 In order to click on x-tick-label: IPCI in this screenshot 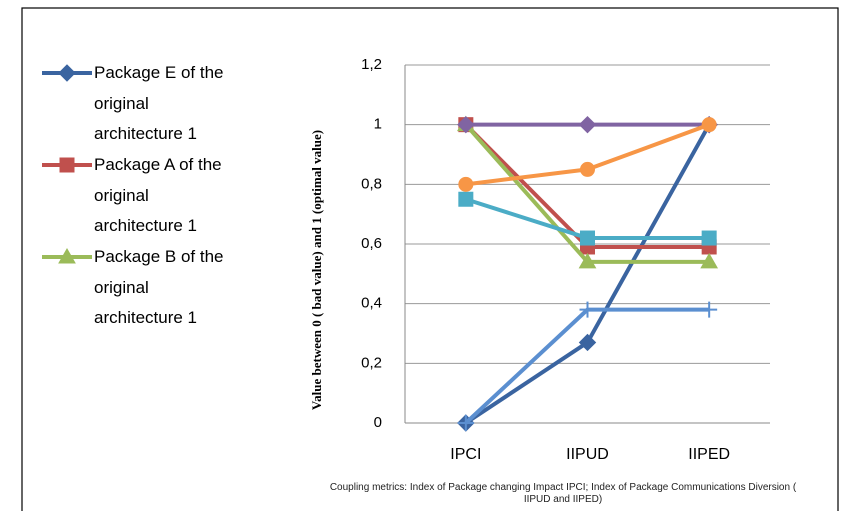, I will do `click(465, 454)`.